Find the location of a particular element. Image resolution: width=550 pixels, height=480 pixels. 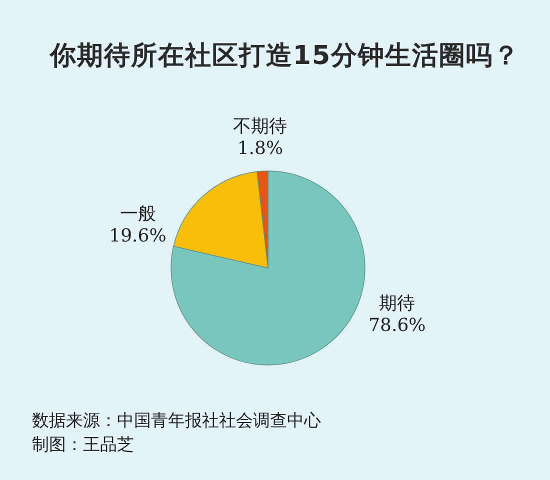

slice-label: 不期待 is located at coordinates (260, 127).